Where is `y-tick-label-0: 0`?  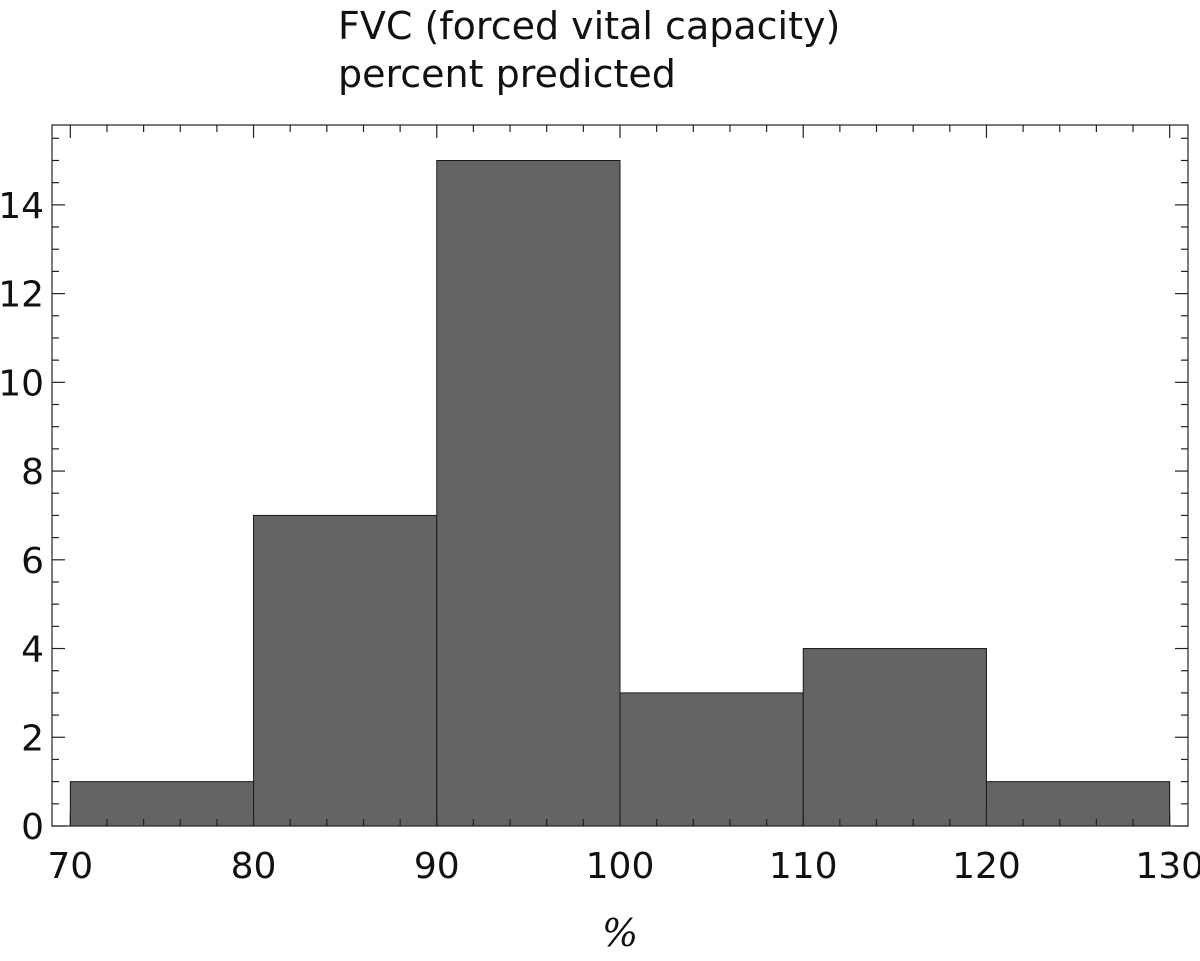 y-tick-label-0: 0 is located at coordinates (32, 827).